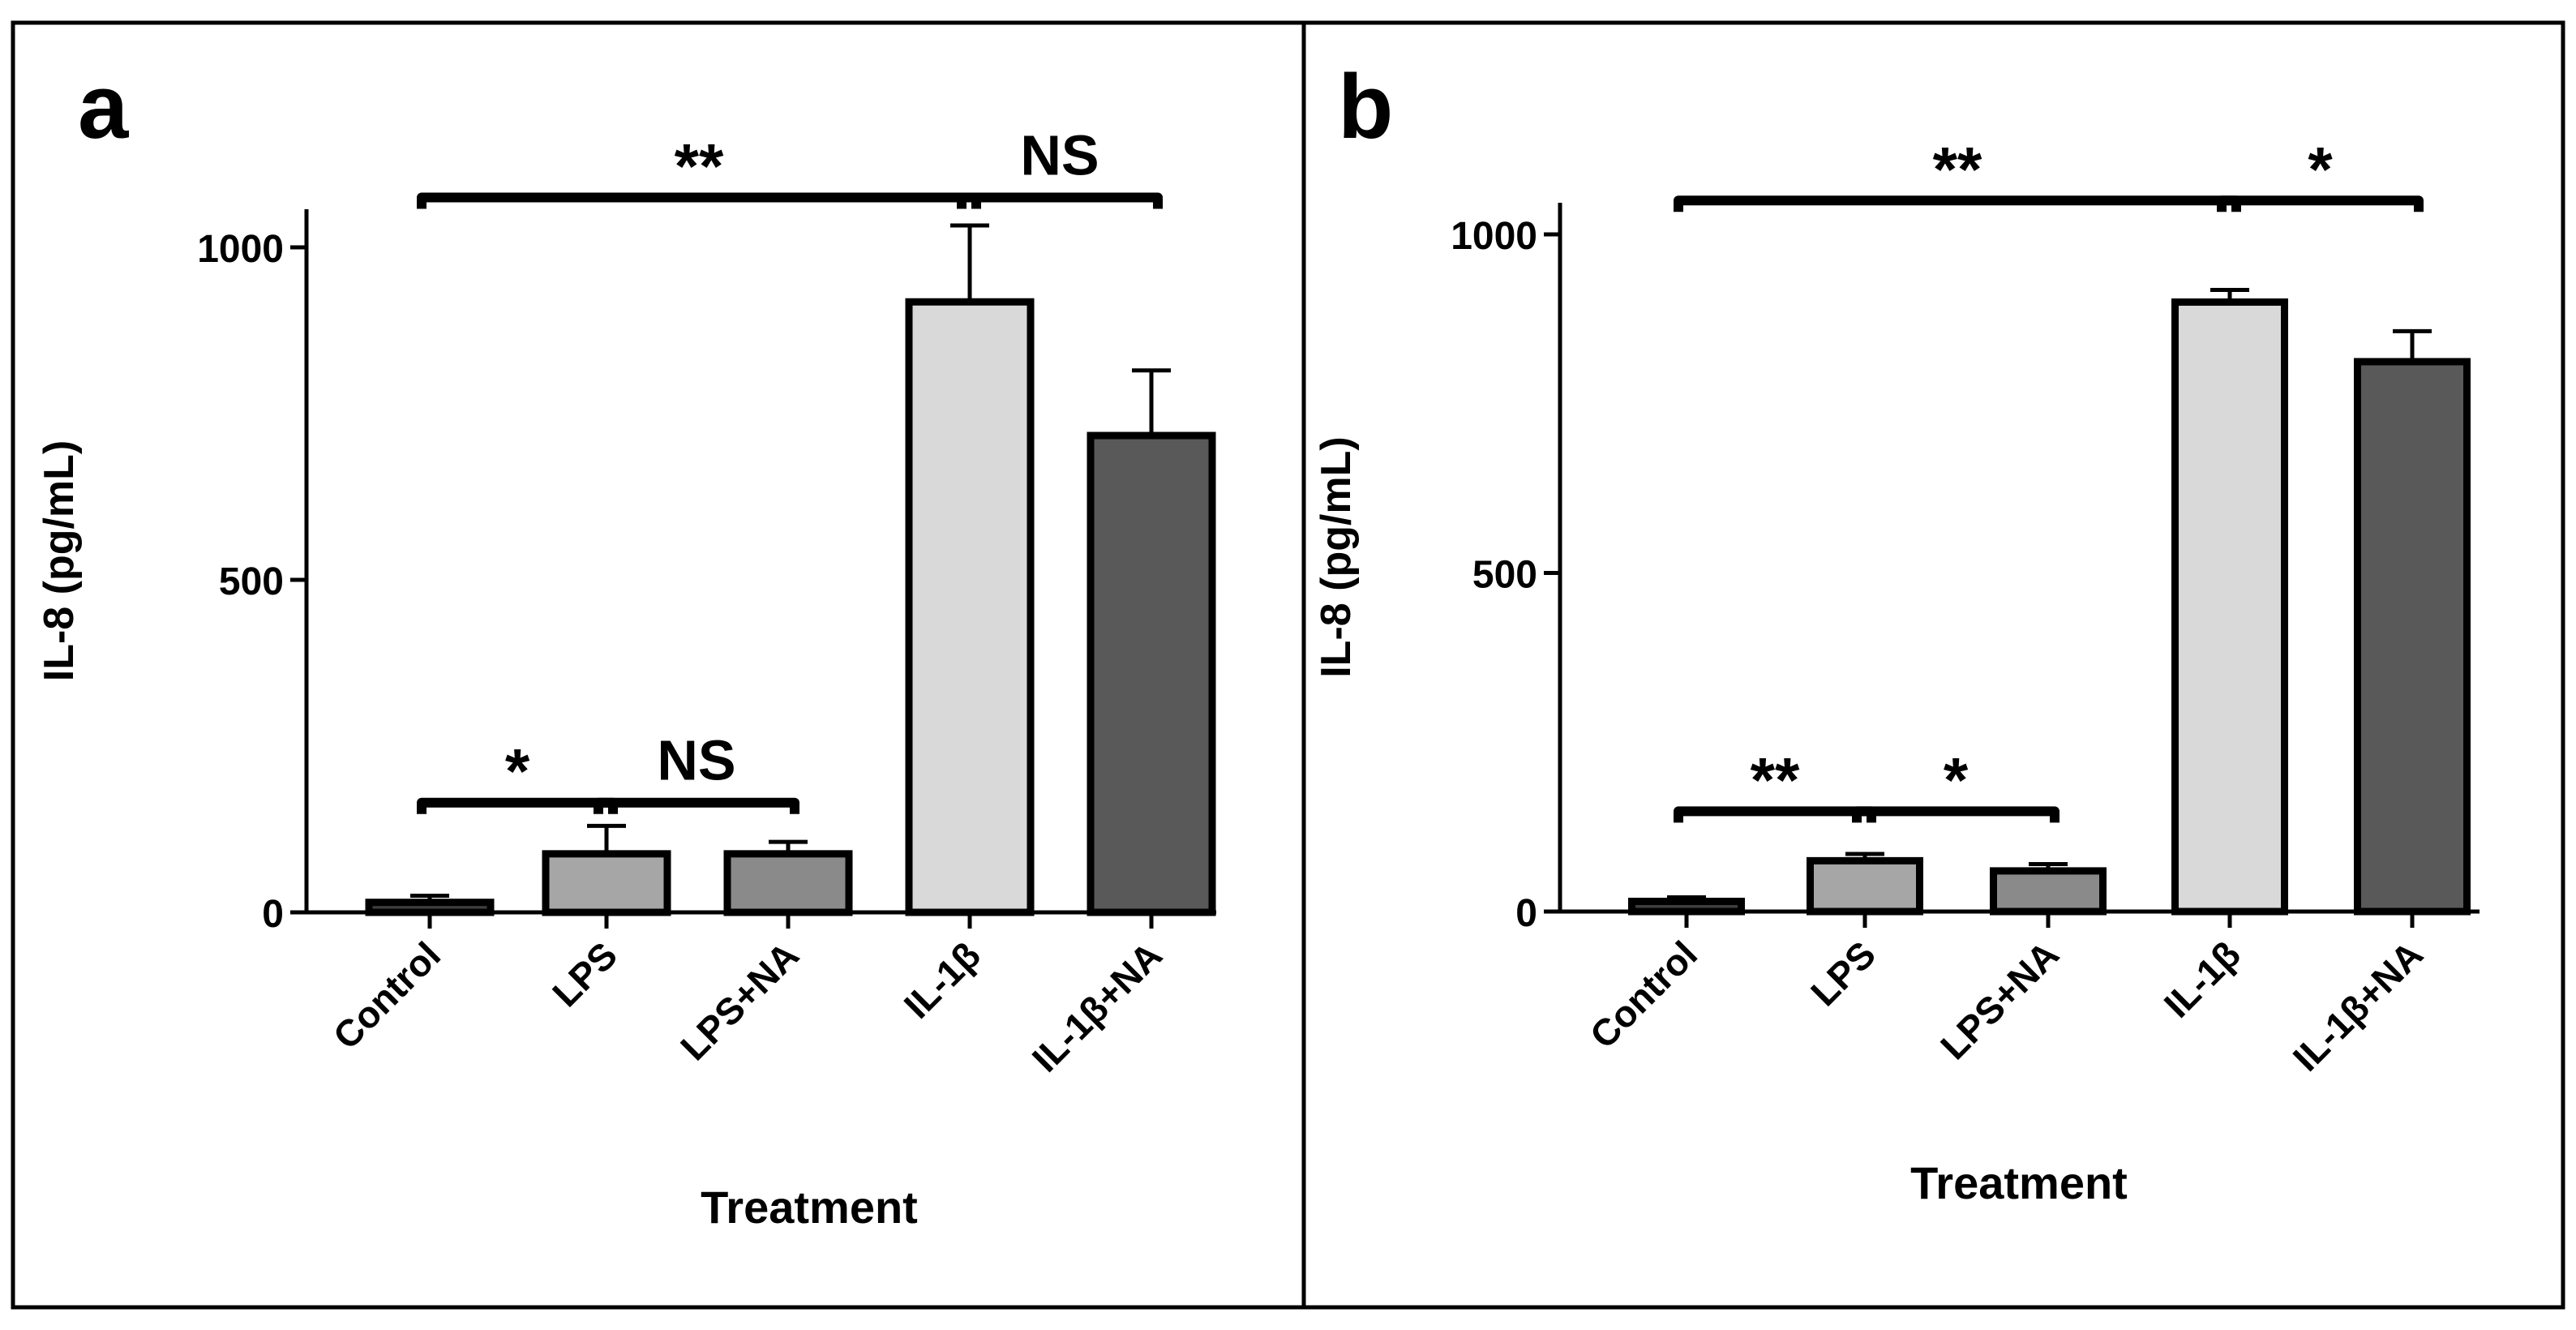  Describe the element at coordinates (273, 915) in the screenshot. I see `panel-a-y-tick-label: 0` at that location.